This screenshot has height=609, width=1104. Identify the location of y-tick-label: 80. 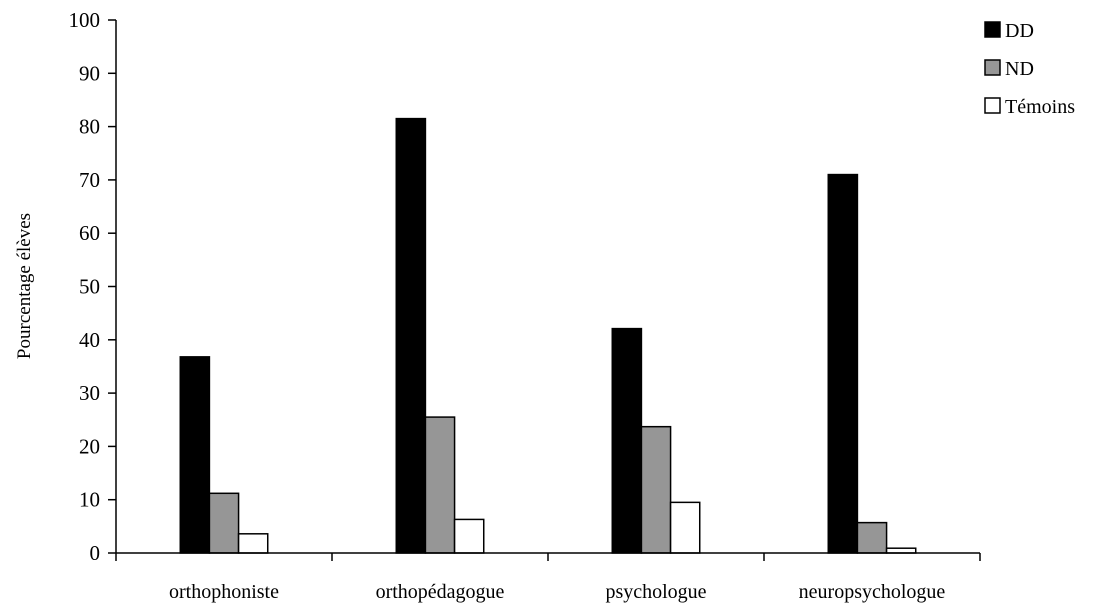
(89, 127).